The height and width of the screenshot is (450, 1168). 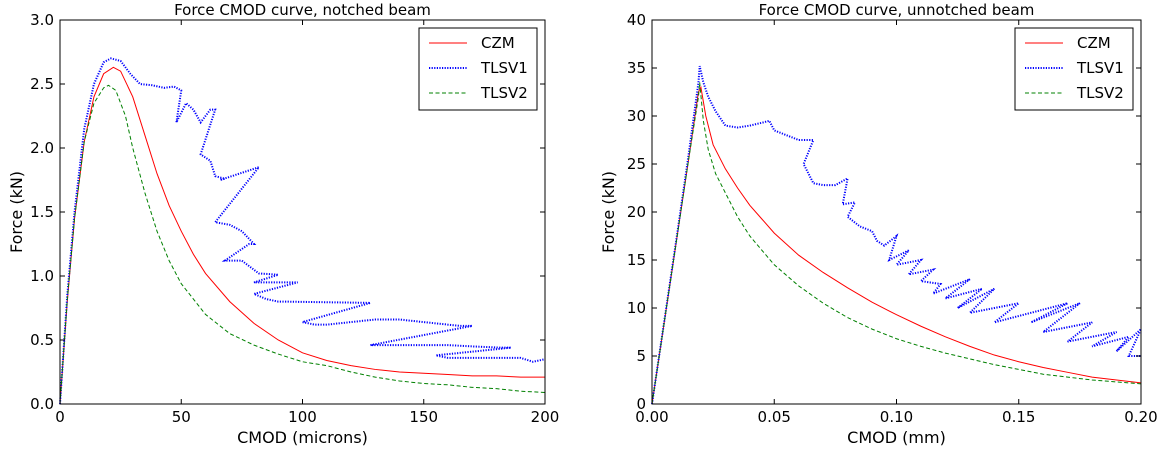 What do you see at coordinates (636, 212) in the screenshot?
I see `chart-2-y-tick-label: 20` at bounding box center [636, 212].